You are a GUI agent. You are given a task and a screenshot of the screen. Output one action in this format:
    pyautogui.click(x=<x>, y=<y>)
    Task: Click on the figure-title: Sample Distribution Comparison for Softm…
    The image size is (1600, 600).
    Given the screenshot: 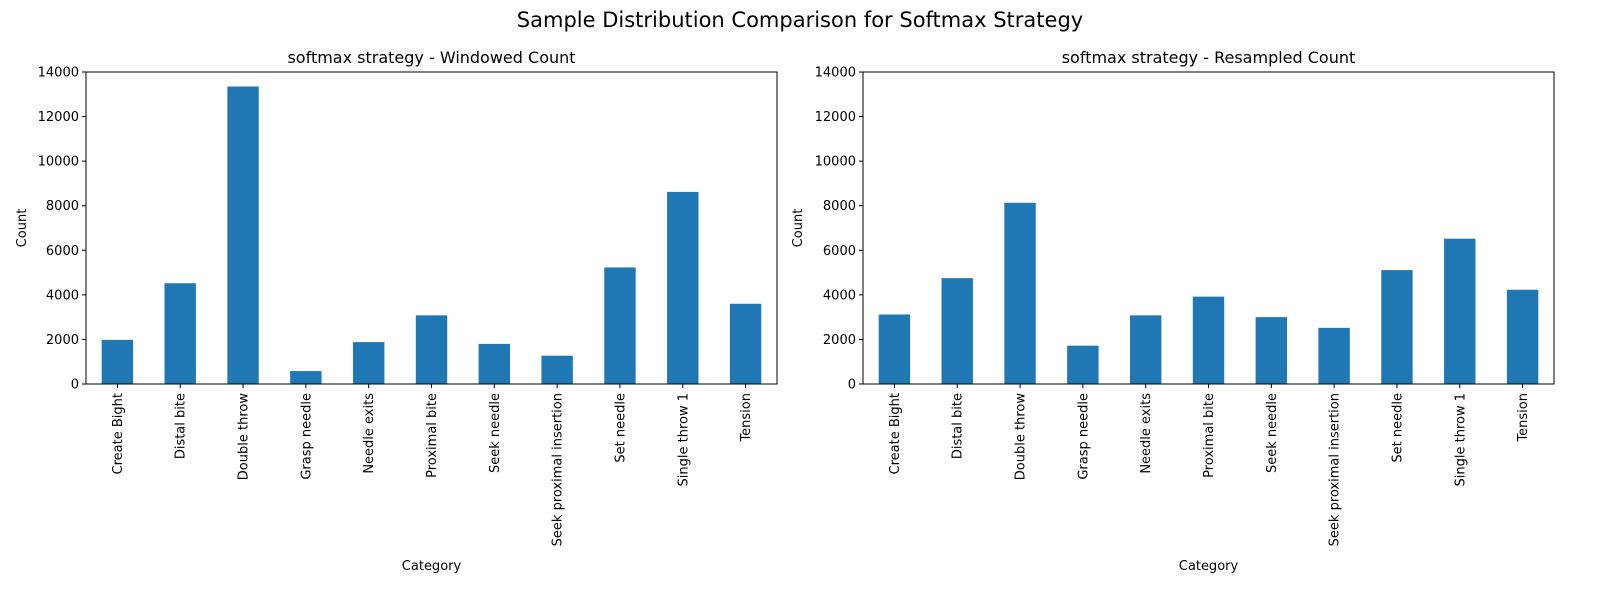 What is the action you would take?
    pyautogui.click(x=800, y=20)
    